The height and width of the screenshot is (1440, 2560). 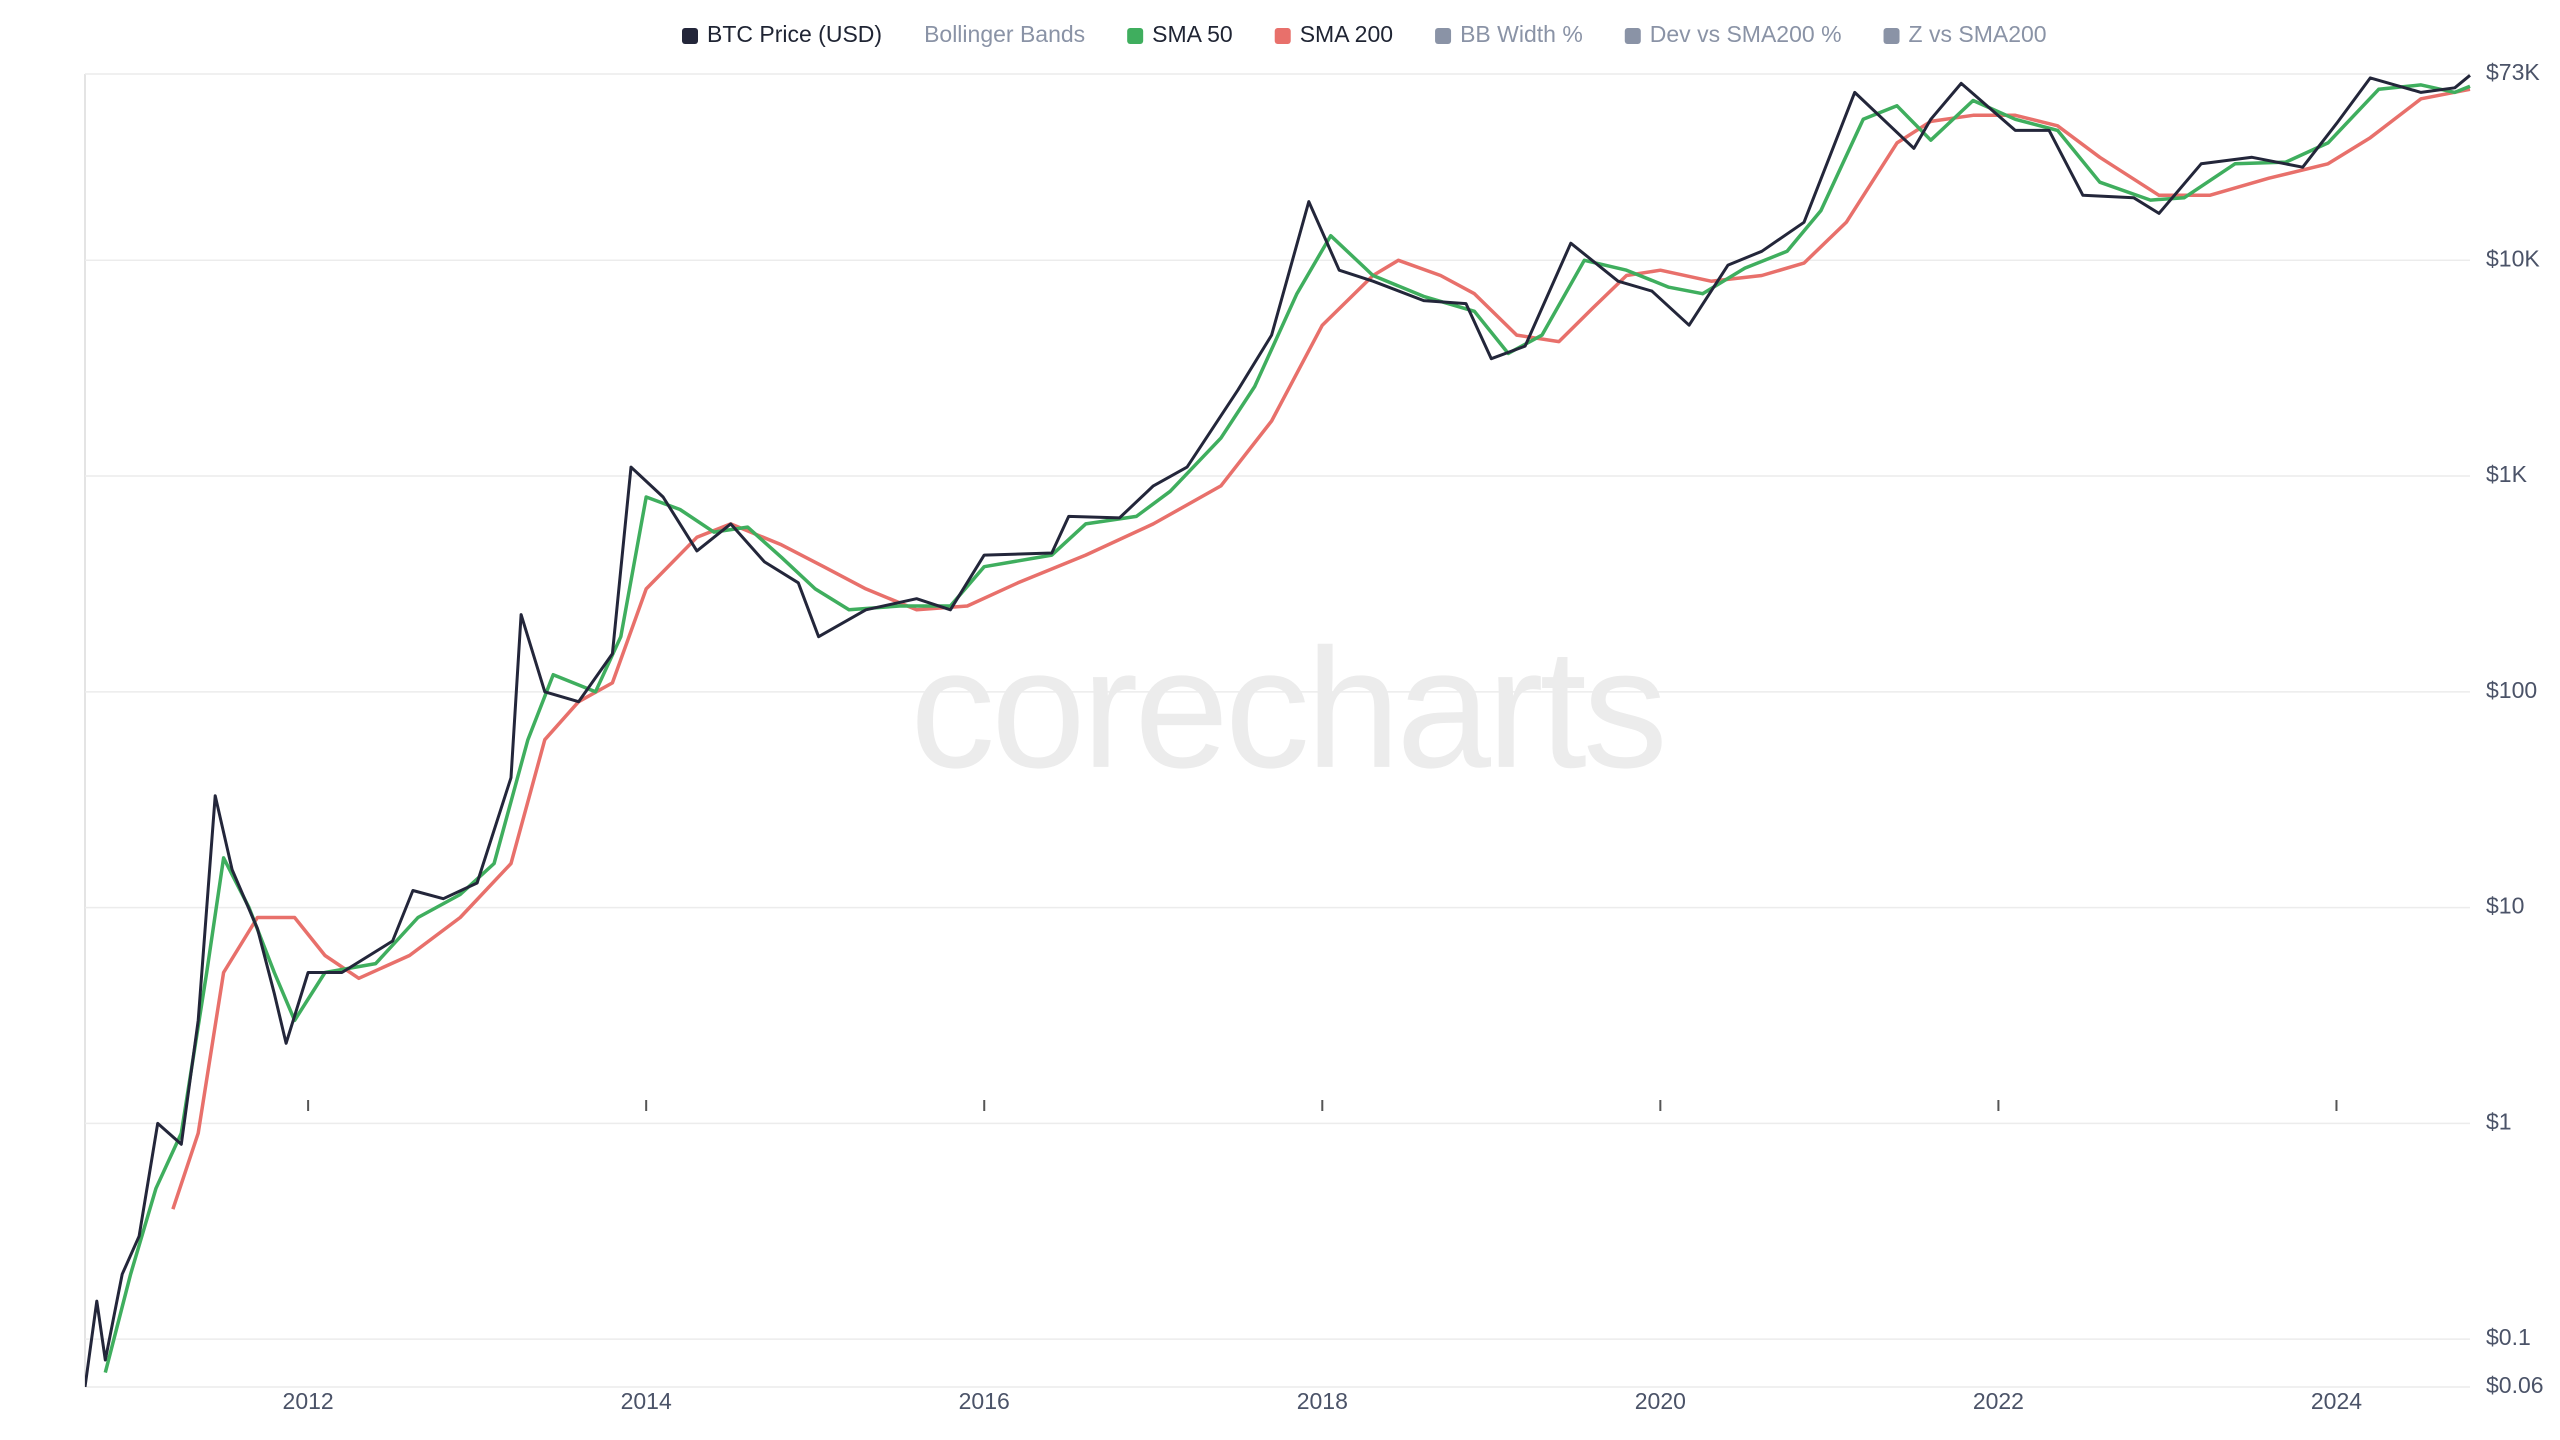 I want to click on y-tick-label: $10, so click(x=2505, y=906).